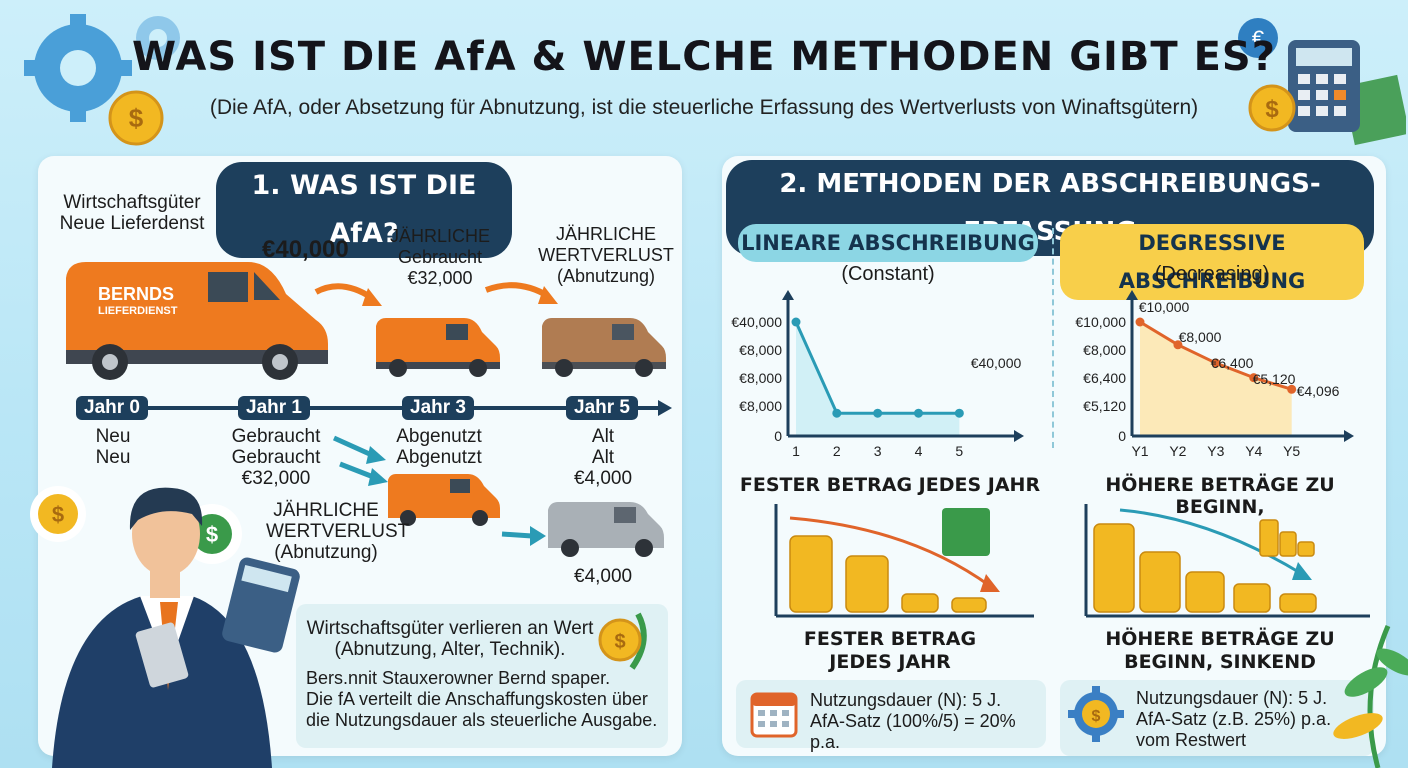 This screenshot has height=768, width=1408. What do you see at coordinates (338, 531) in the screenshot?
I see `mid-loss-label: JÄHRLICHE WERTVERLUST (Abnutzung)` at bounding box center [338, 531].